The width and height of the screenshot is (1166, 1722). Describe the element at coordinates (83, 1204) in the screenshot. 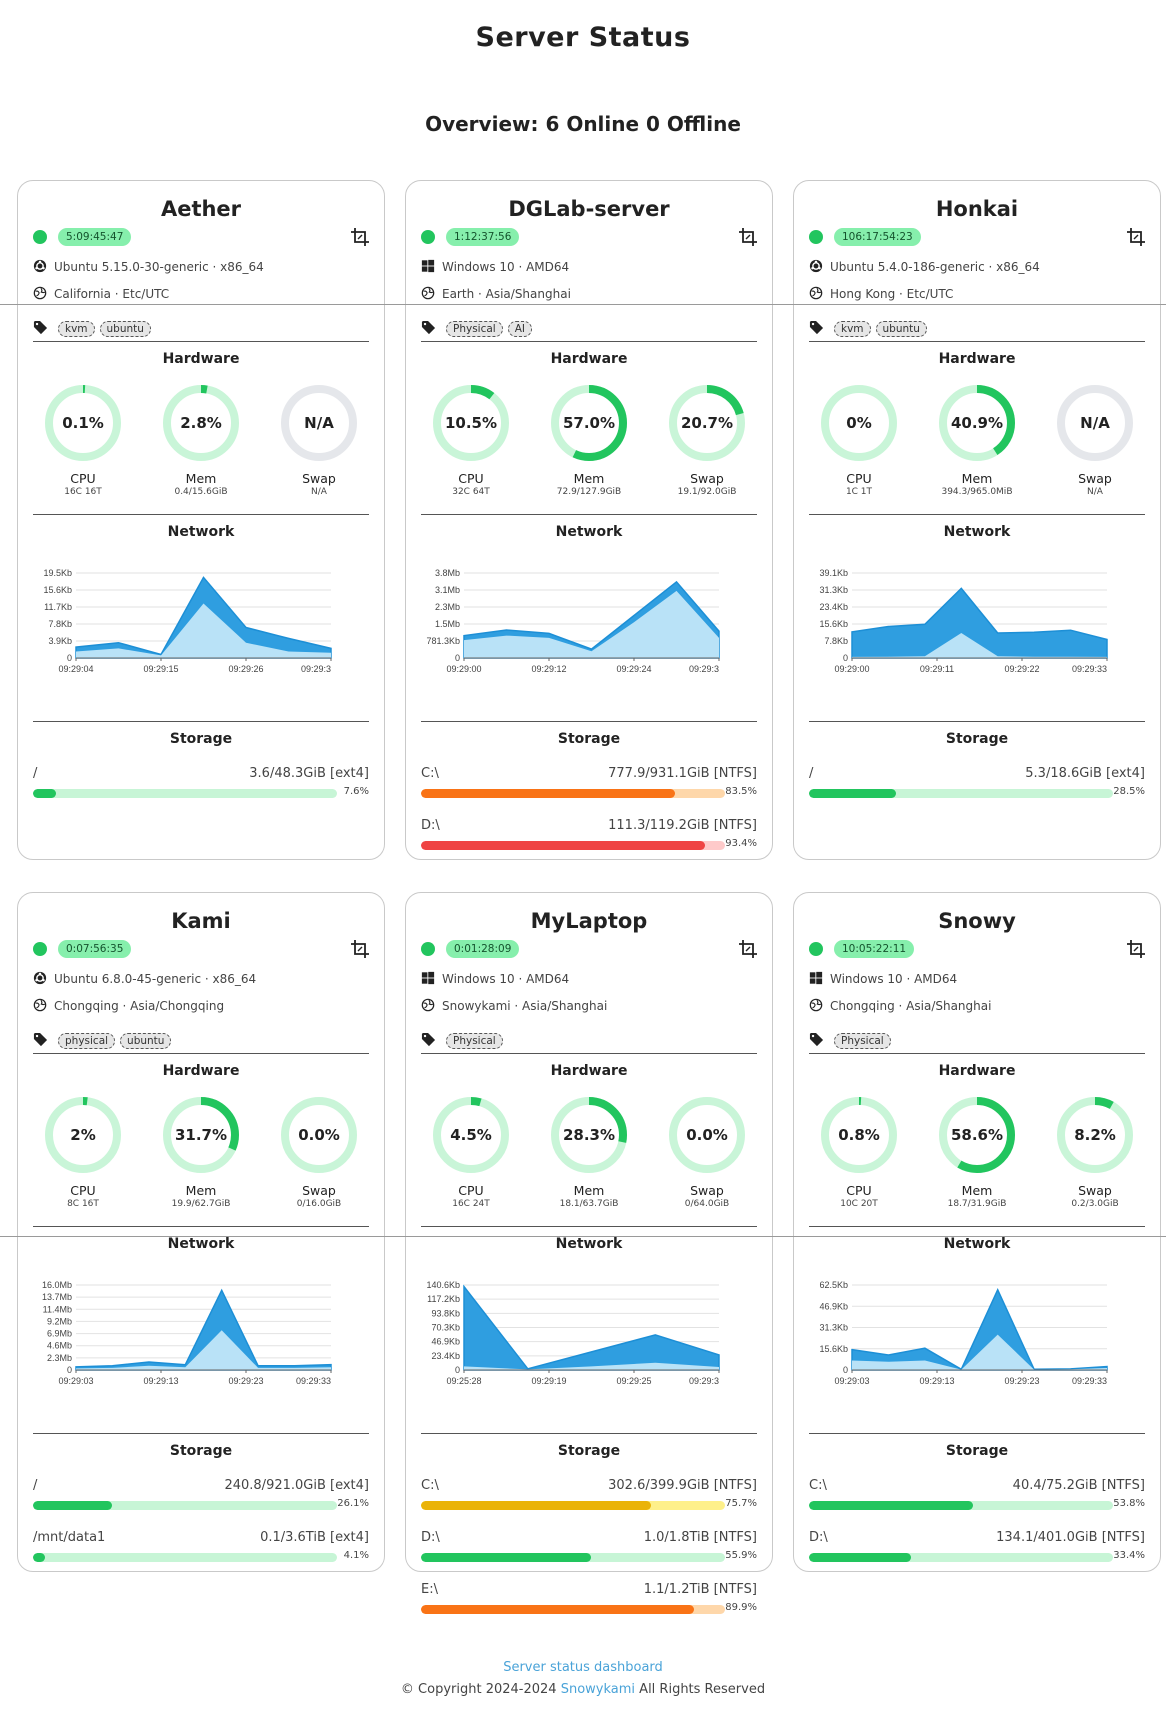

I see `cpu-detail: 8C 16T` at that location.